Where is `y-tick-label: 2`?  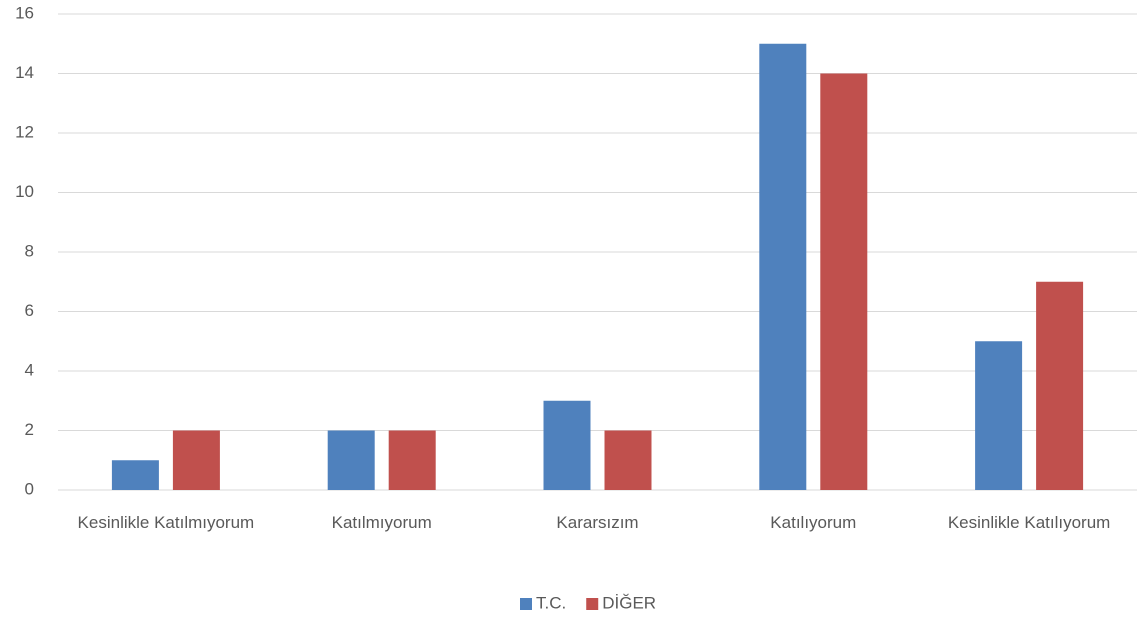 y-tick-label: 2 is located at coordinates (29, 429).